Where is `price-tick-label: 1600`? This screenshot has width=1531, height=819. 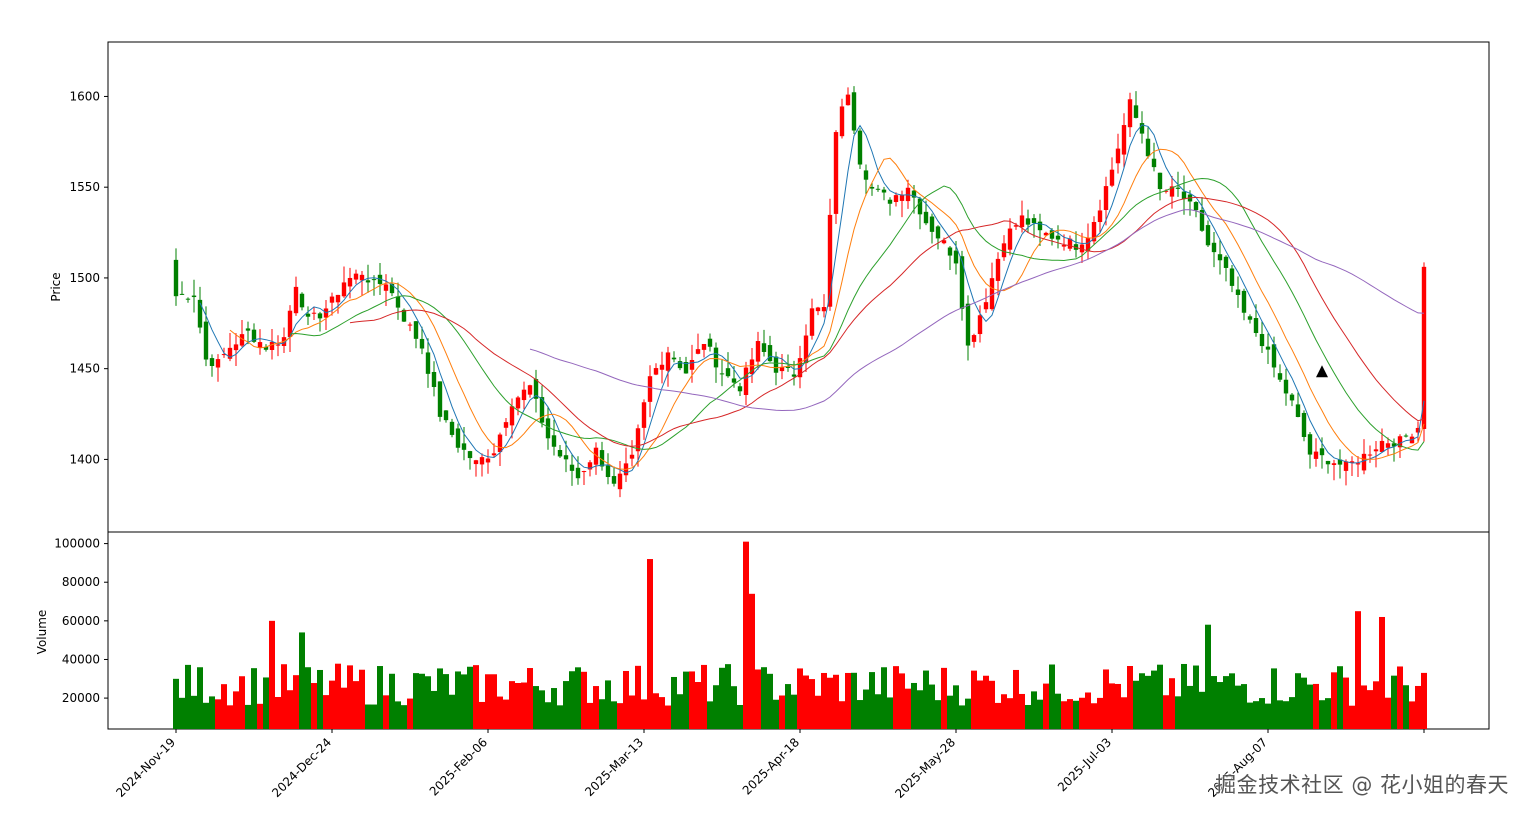
price-tick-label: 1600 is located at coordinates (84, 96).